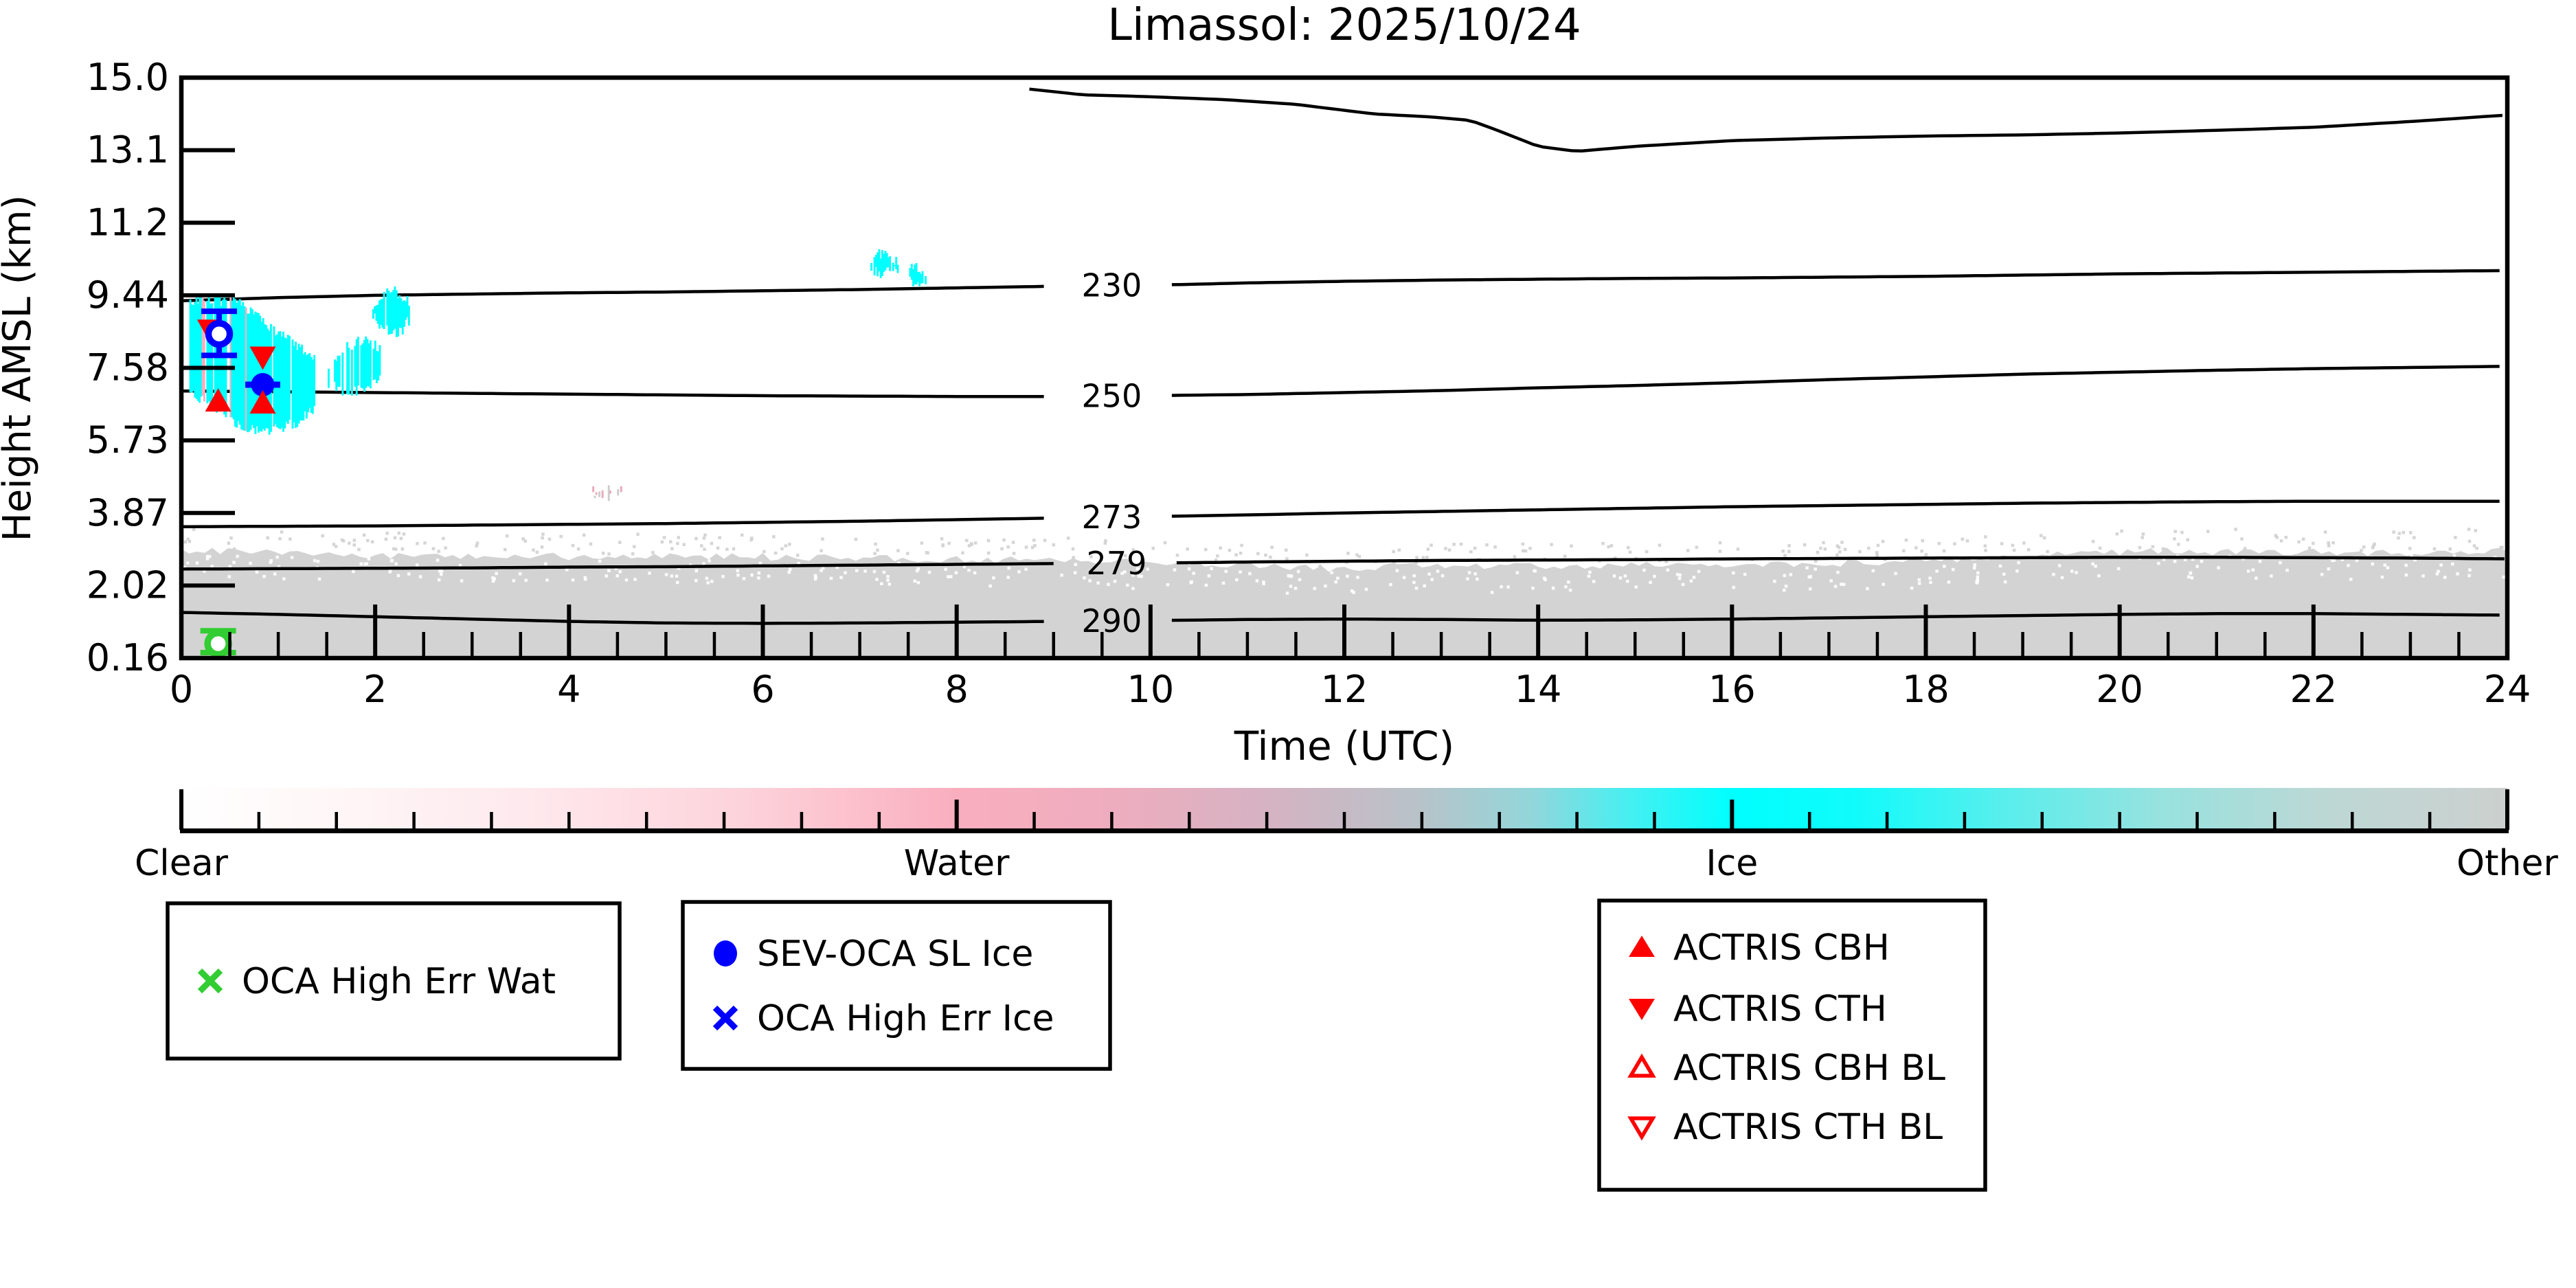 The height and width of the screenshot is (1288, 2576). I want to click on x-tick-label: 16, so click(1732, 689).